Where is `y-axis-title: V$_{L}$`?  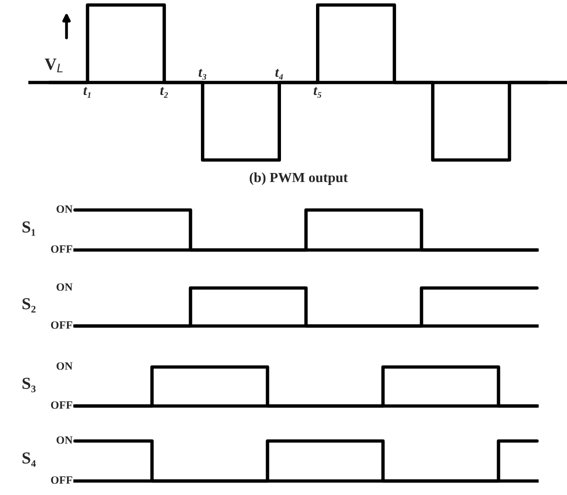
y-axis-title: V$_{L}$ is located at coordinates (53, 65).